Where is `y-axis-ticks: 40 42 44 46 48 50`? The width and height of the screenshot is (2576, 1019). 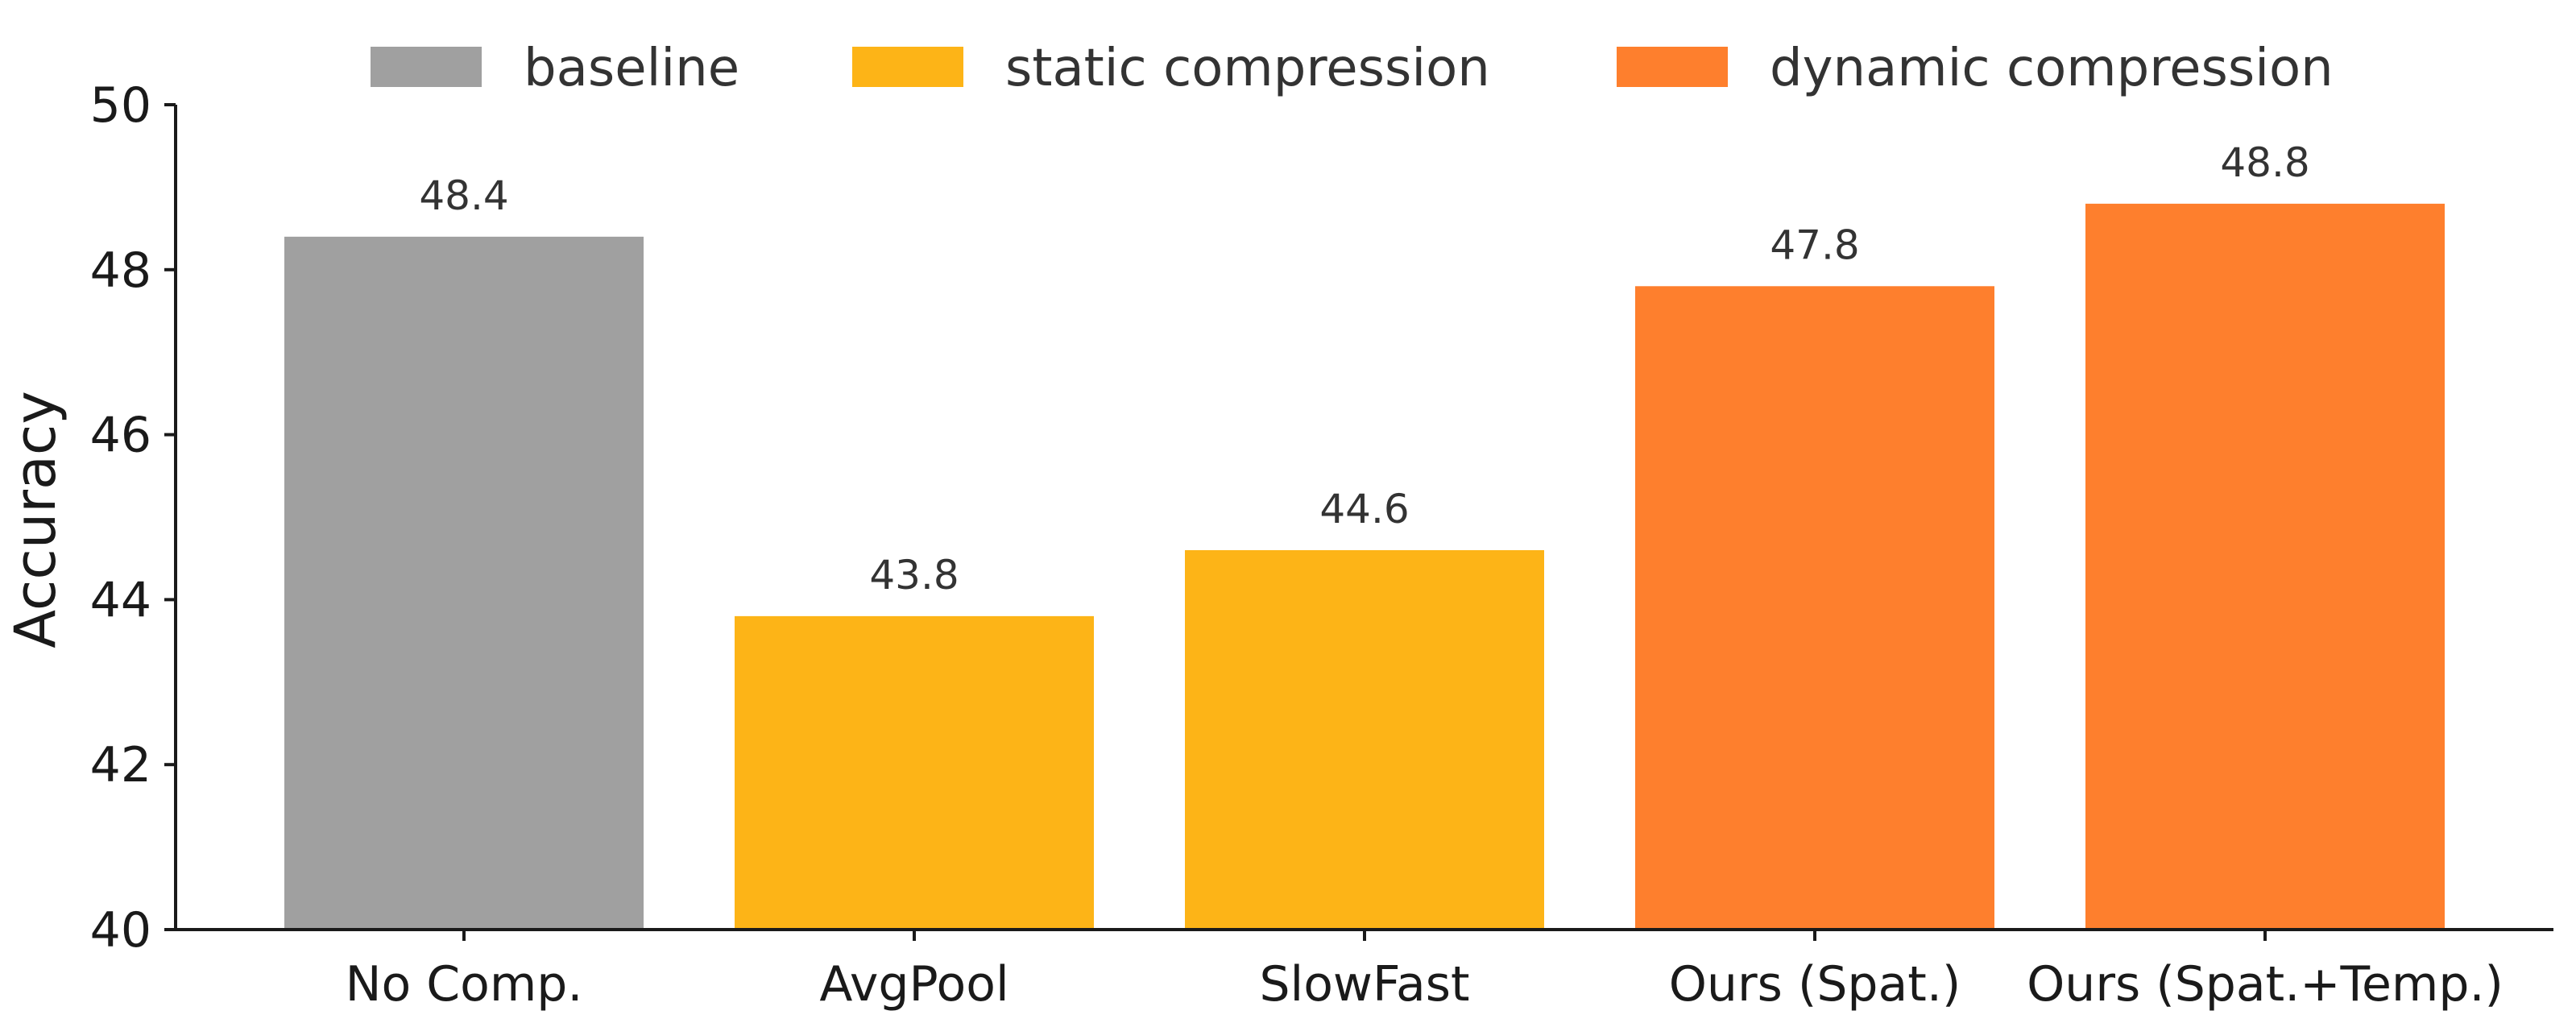 y-axis-ticks: 40 42 44 46 48 50 is located at coordinates (133, 518).